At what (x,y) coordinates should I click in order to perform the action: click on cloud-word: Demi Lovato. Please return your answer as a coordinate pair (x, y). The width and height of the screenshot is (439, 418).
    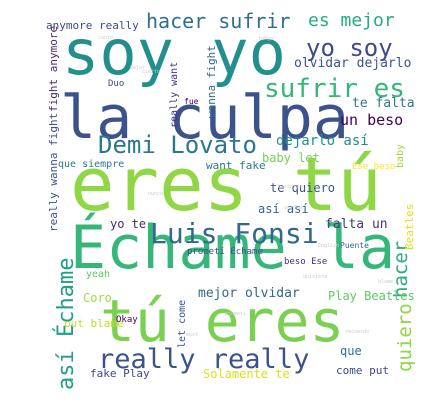
    Looking at the image, I should click on (177, 145).